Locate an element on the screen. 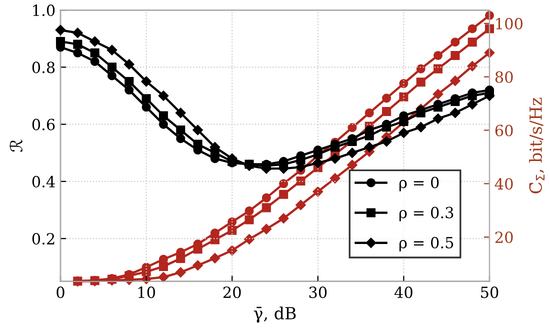 Image resolution: width=550 pixels, height=335 pixels. y-axis-title: ℛ is located at coordinates (15, 146).